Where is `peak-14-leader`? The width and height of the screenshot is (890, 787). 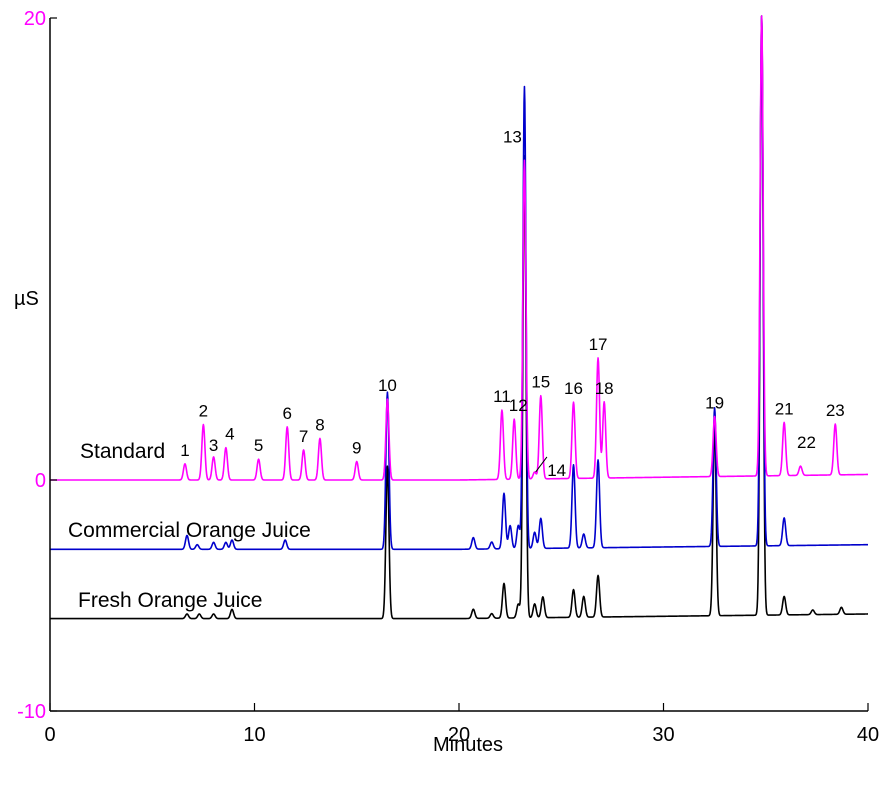 peak-14-leader is located at coordinates (541, 464).